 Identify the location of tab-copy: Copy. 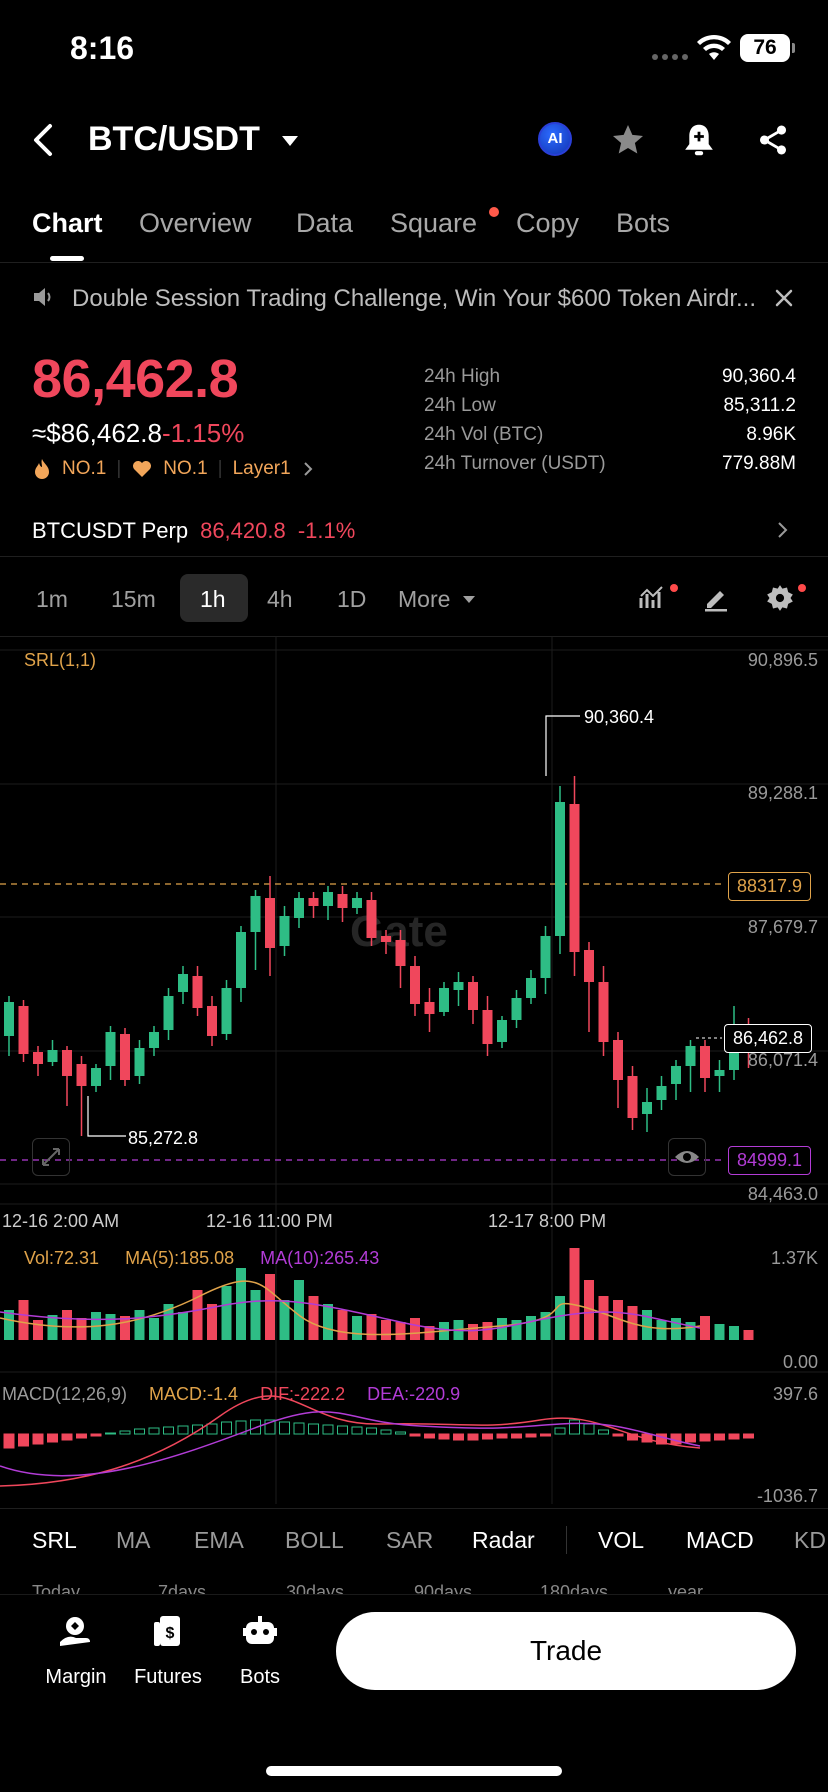
(548, 223).